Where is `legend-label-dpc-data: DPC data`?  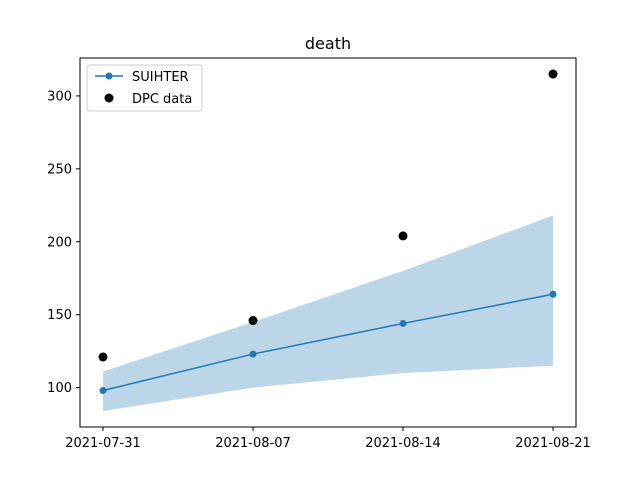
legend-label-dpc-data: DPC data is located at coordinates (162, 99).